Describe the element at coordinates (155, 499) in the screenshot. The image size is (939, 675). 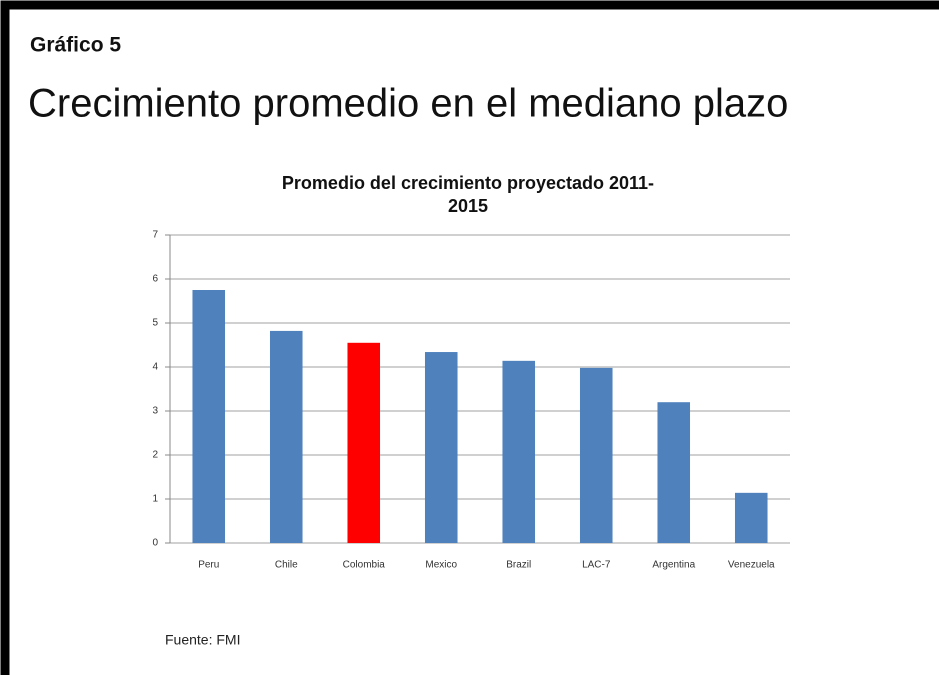
I see `y-tick-label: 1` at that location.